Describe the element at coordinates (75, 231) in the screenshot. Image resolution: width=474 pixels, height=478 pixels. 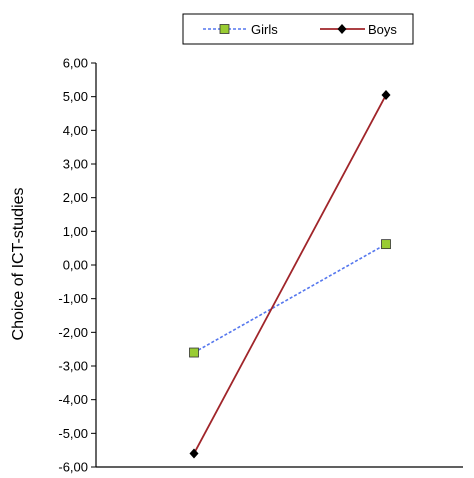
I see `y-tick-label: 1,00` at that location.